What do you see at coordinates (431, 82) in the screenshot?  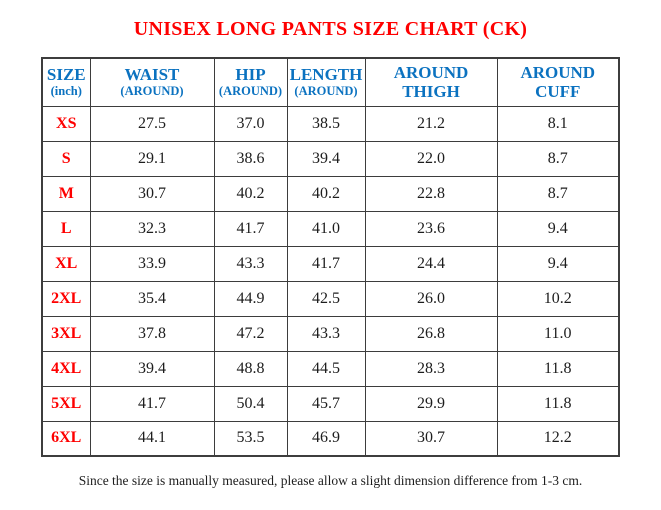 I see `column-header: AROUND THIGH` at bounding box center [431, 82].